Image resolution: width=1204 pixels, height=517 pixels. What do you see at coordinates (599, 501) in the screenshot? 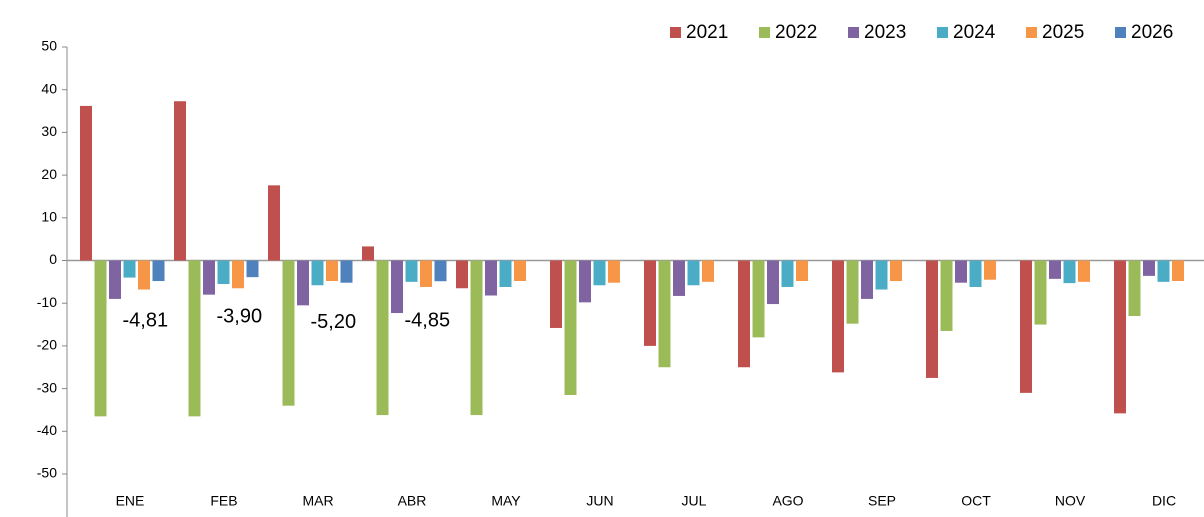
I see `x-tick-label: JUN` at bounding box center [599, 501].